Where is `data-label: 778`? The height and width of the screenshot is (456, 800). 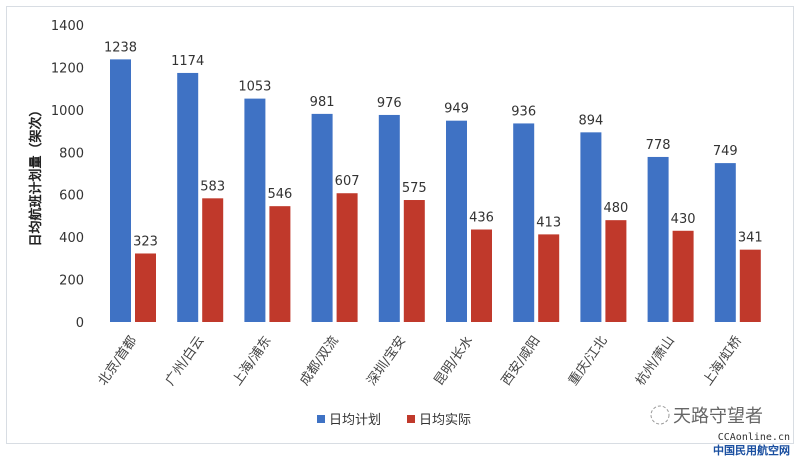
data-label: 778 is located at coordinates (658, 145).